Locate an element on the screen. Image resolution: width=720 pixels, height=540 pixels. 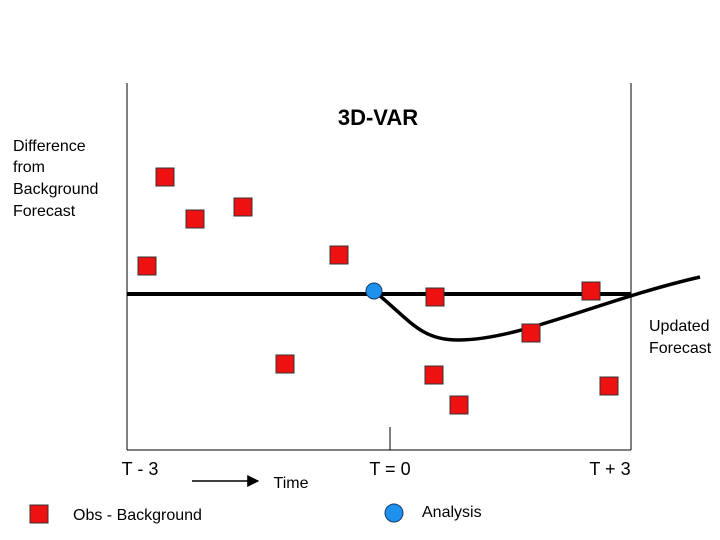
time-label: T + 3 is located at coordinates (609, 469).